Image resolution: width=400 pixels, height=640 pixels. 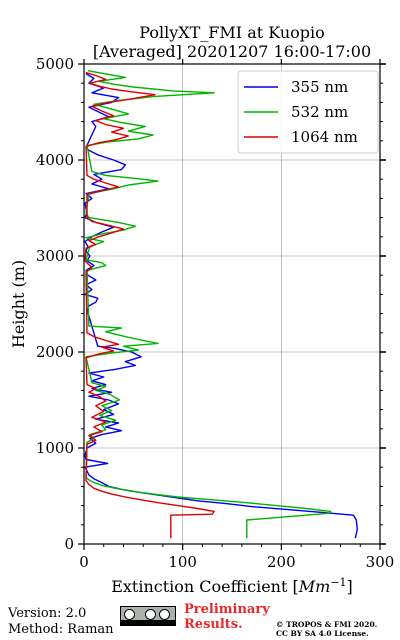 What do you see at coordinates (227, 609) in the screenshot?
I see `preliminary-line1: Preliminary` at bounding box center [227, 609].